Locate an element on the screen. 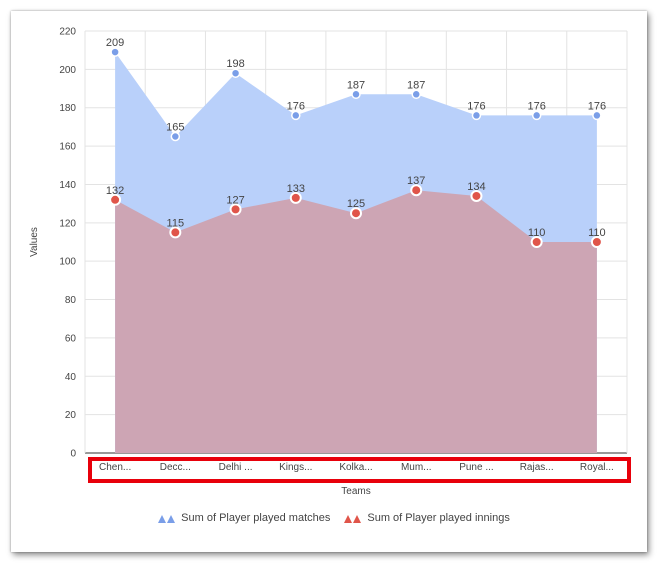  data-label: 115 is located at coordinates (176, 223).